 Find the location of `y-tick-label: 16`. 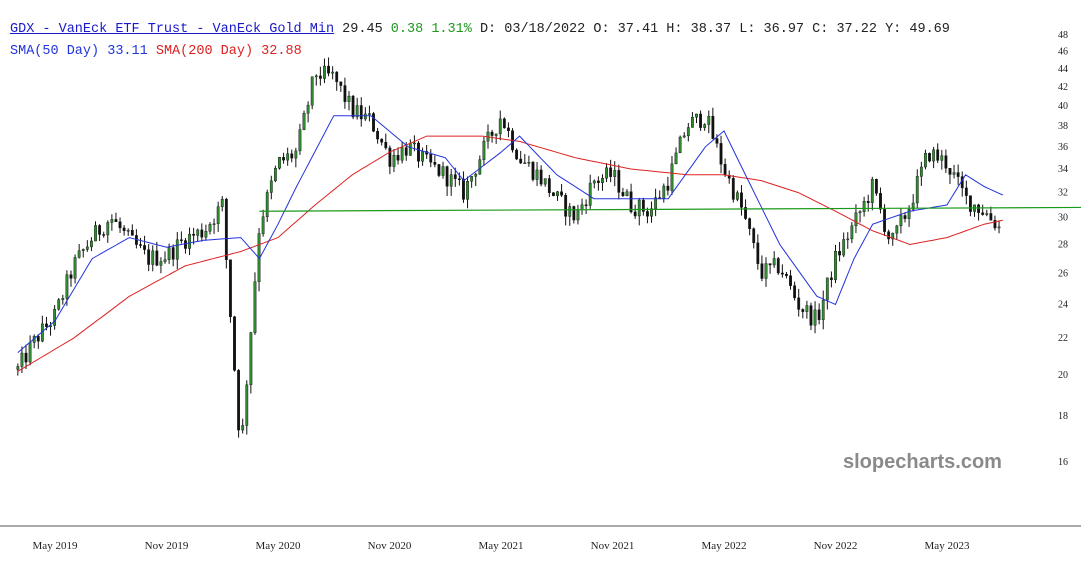

y-tick-label: 16 is located at coordinates (1063, 462).